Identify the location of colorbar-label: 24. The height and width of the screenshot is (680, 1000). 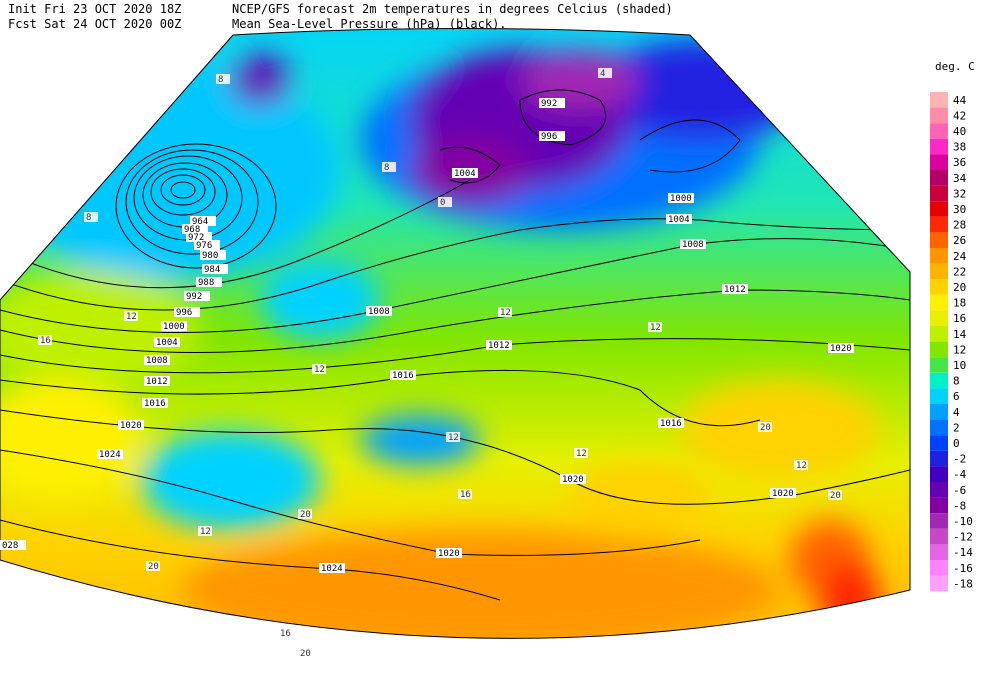
(960, 256).